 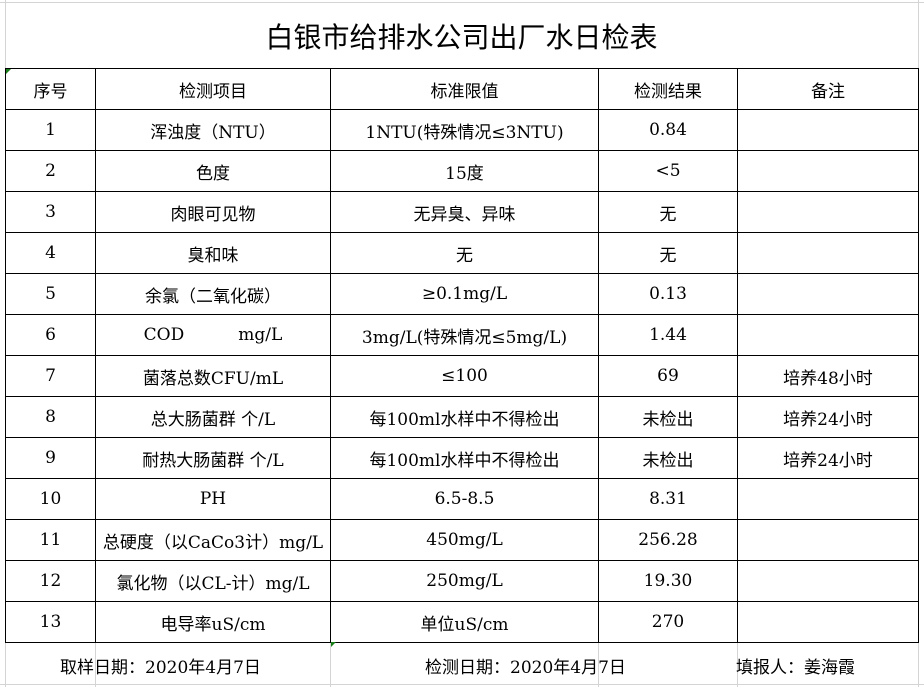 What do you see at coordinates (50, 417) in the screenshot?
I see `row-number-cell: 8` at bounding box center [50, 417].